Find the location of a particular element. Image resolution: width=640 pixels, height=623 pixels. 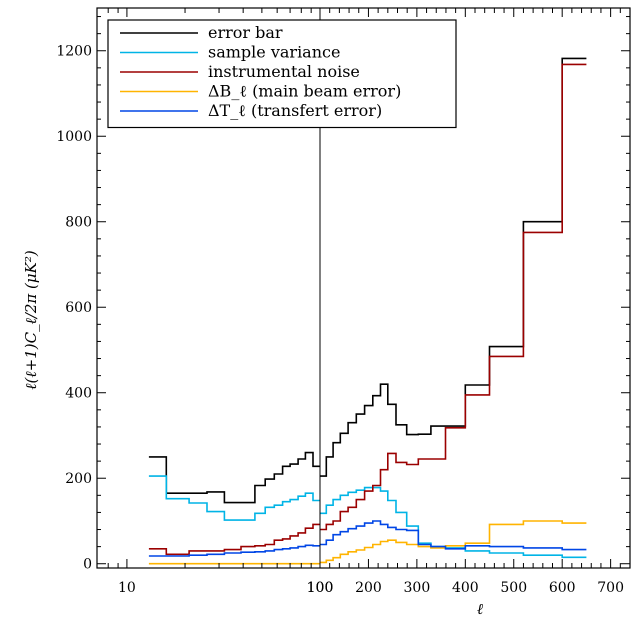

y-tick-label: 200 is located at coordinates (78, 479).